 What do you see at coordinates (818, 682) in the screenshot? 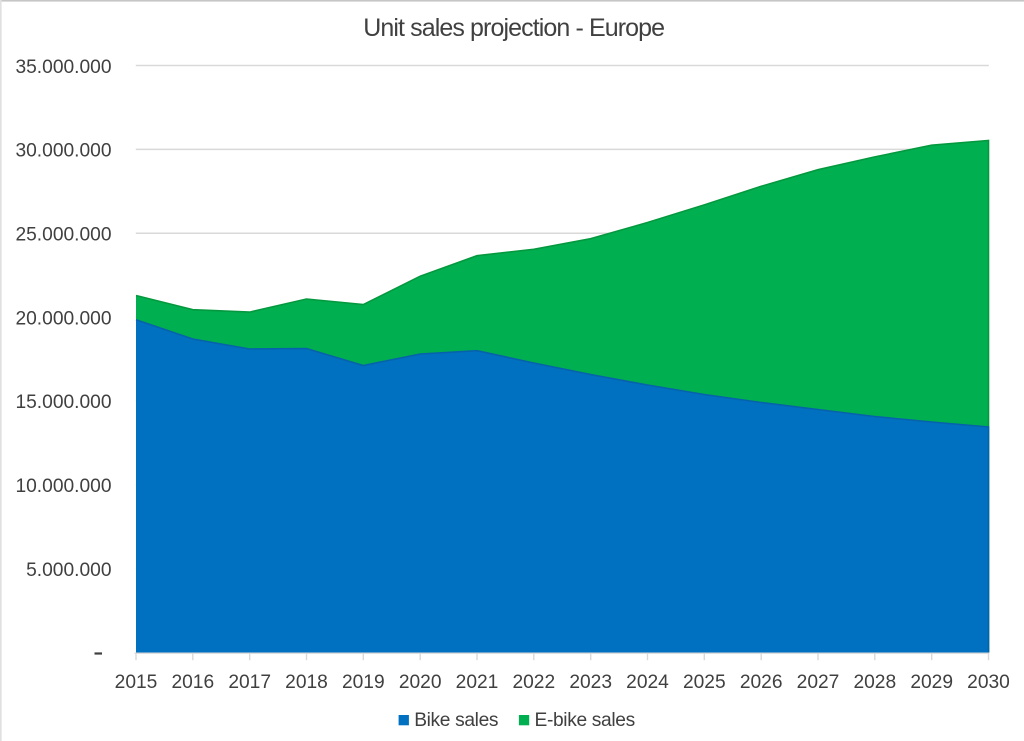
I see `svg-text: 2027` at bounding box center [818, 682].